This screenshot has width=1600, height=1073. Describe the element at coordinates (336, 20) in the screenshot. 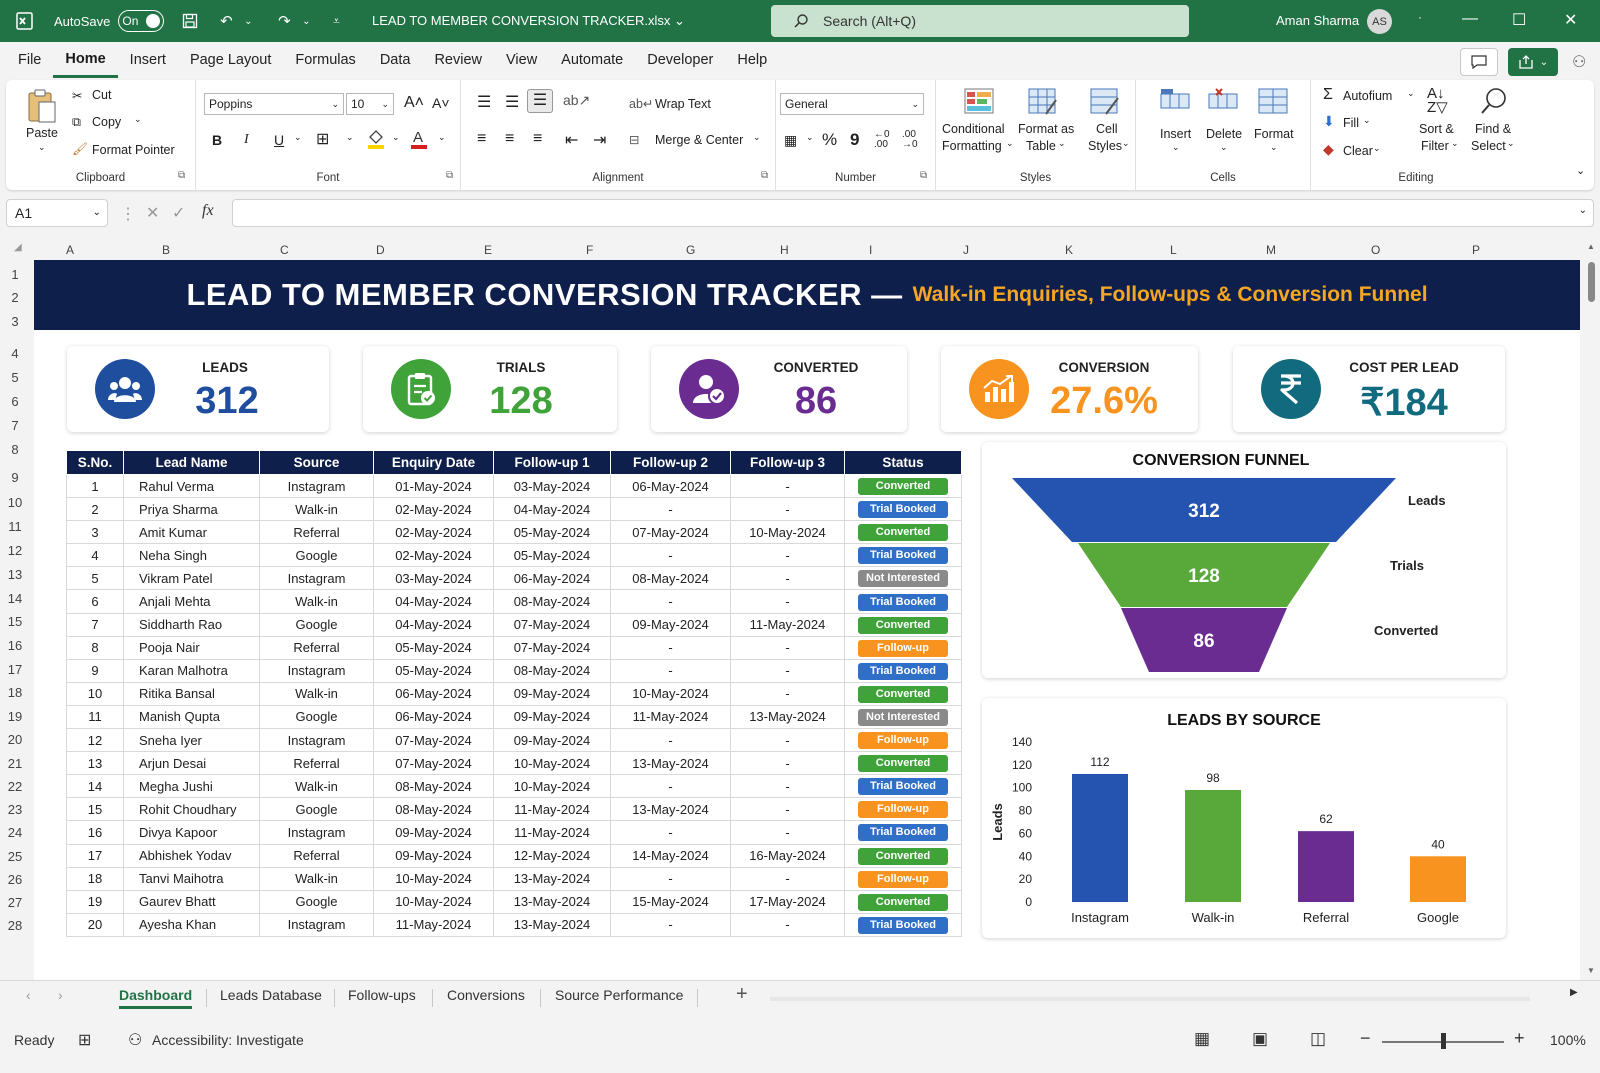

I see `customize-toolbar-icon: ⩡` at that location.